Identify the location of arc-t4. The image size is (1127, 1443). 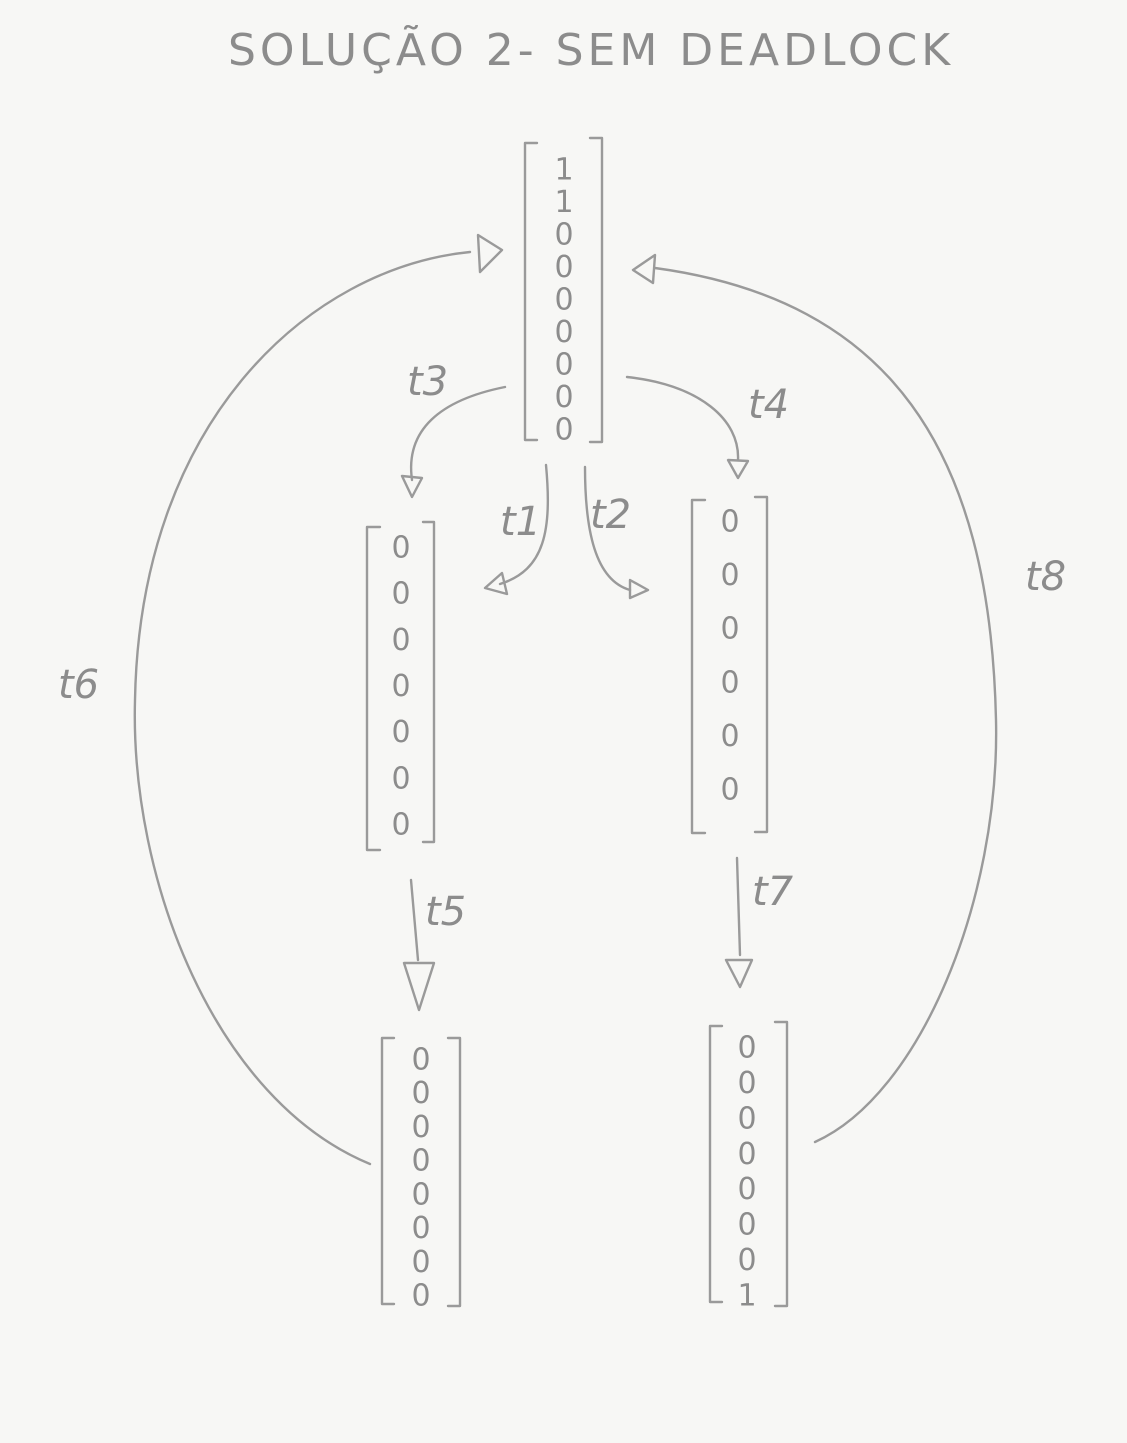
(687, 427).